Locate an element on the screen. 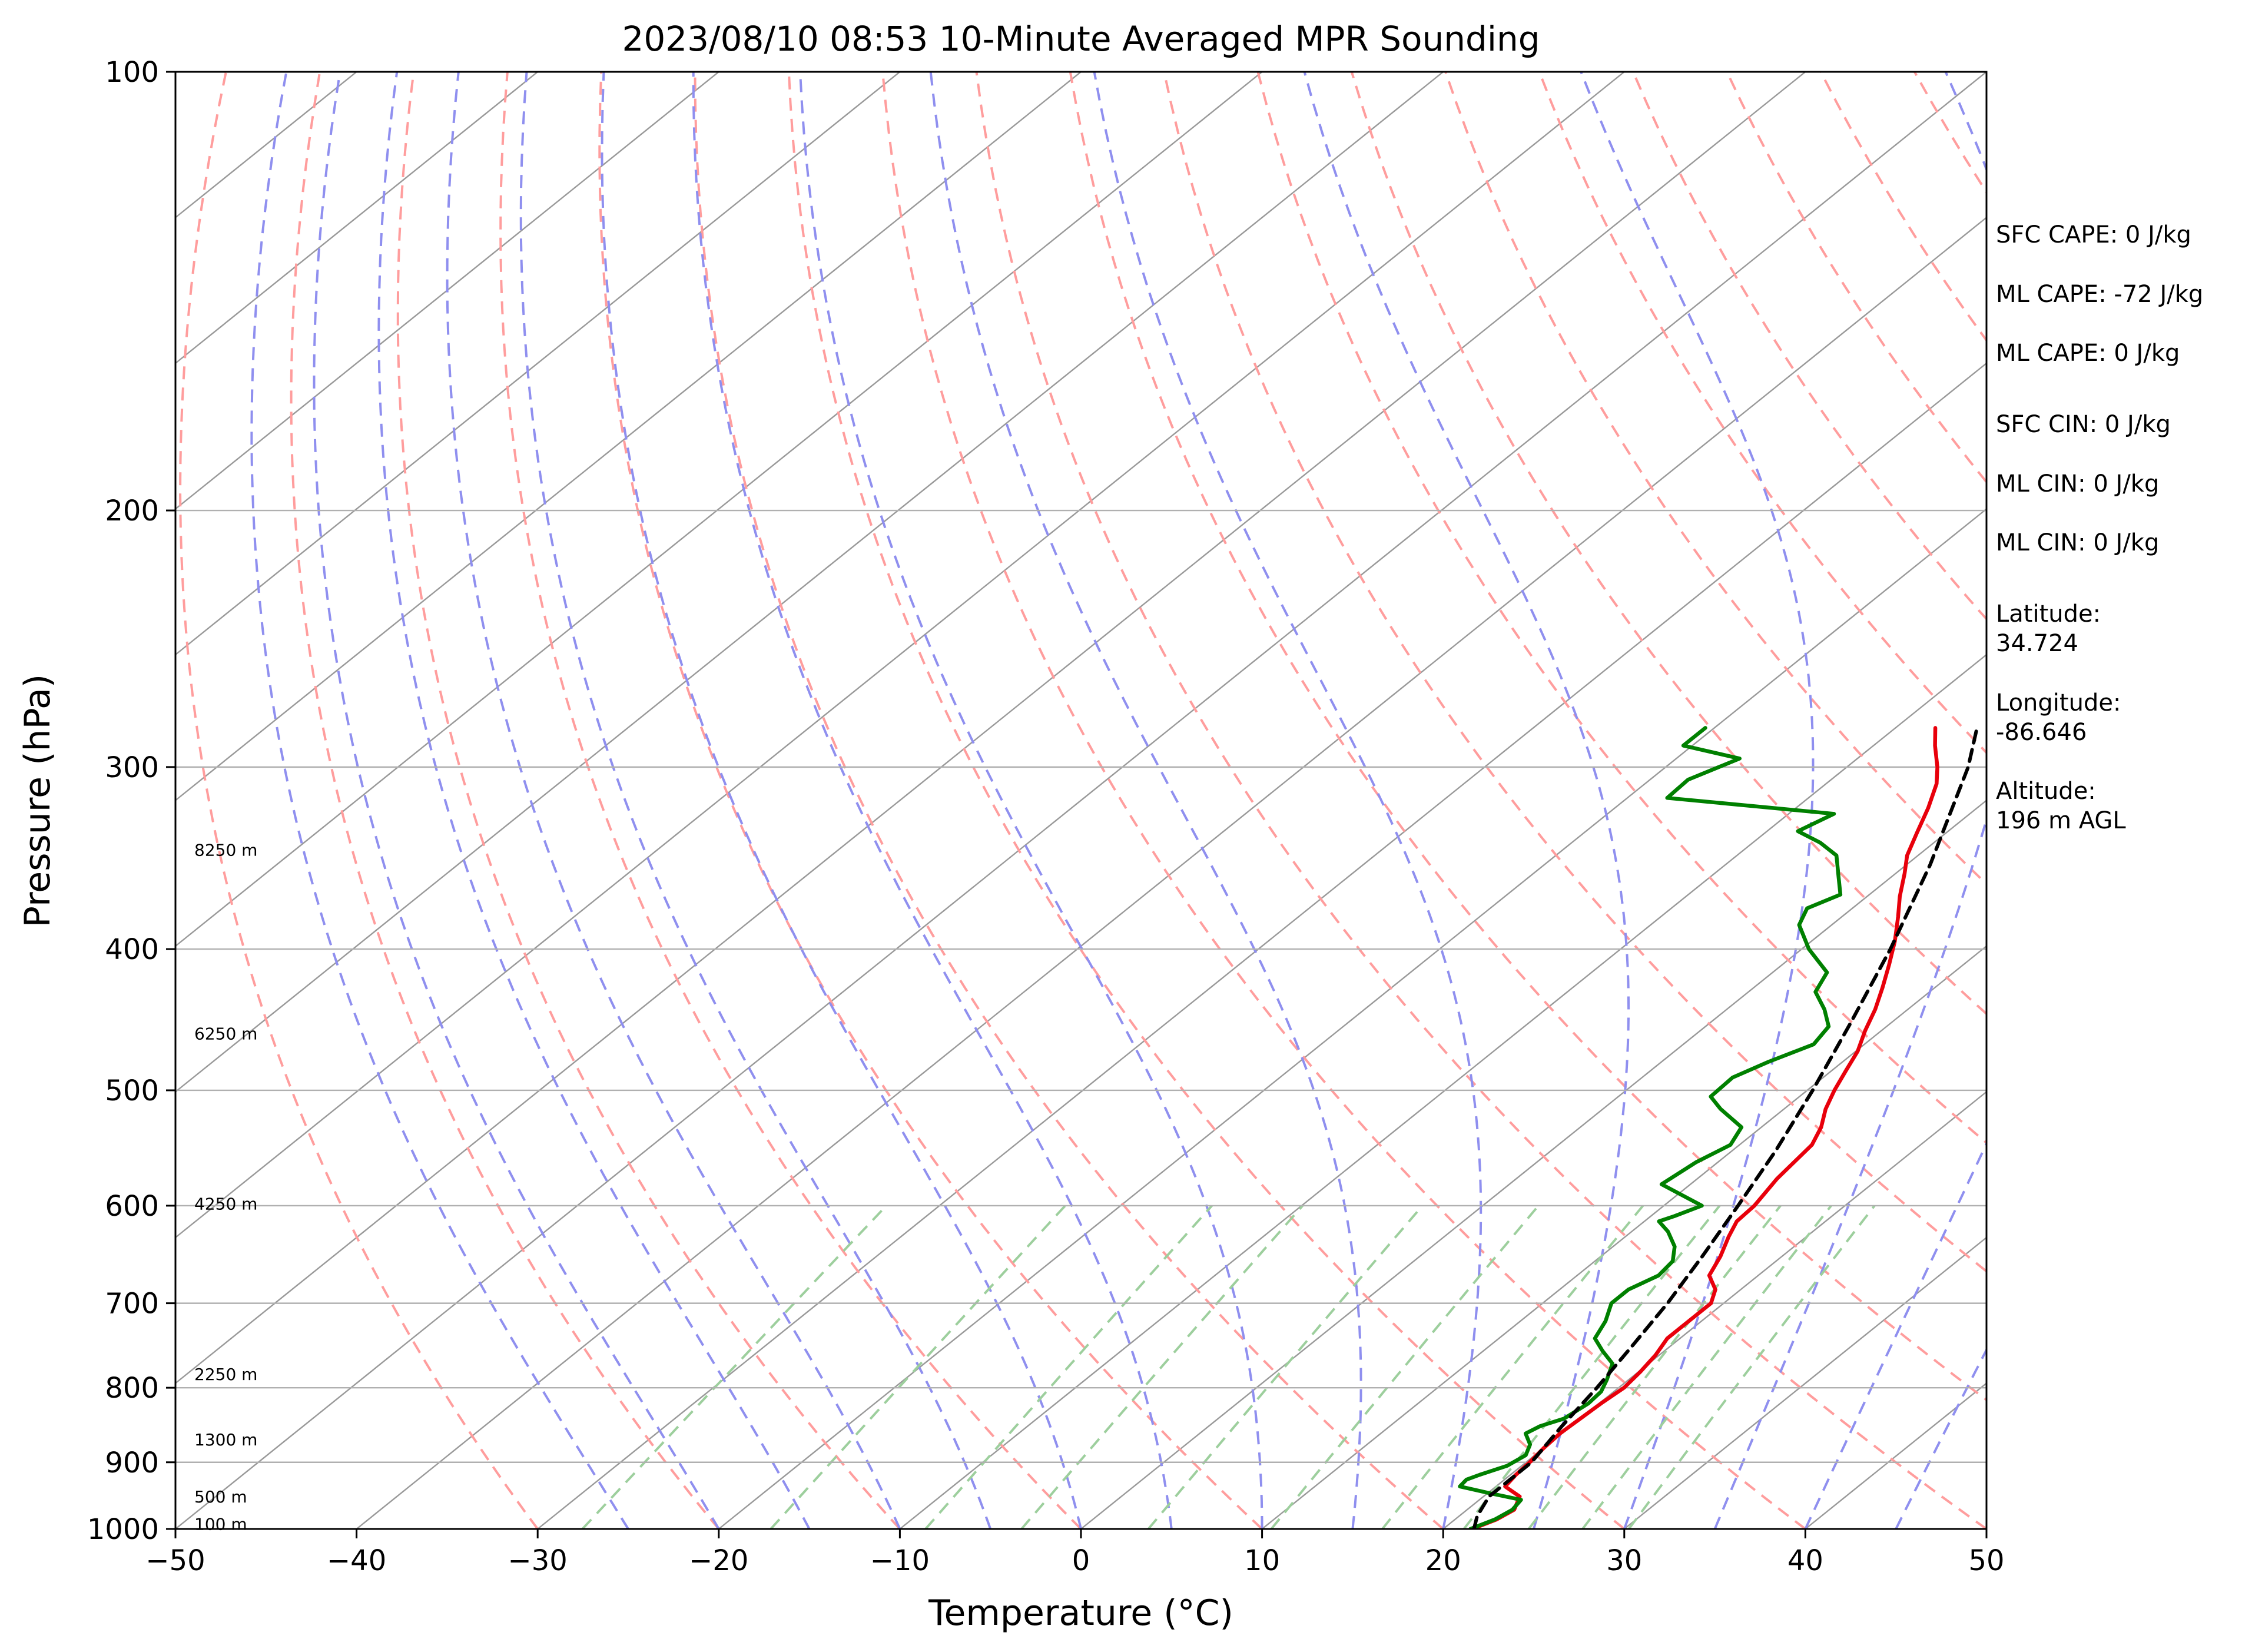  x-tick-label: −40 is located at coordinates (356, 1560).